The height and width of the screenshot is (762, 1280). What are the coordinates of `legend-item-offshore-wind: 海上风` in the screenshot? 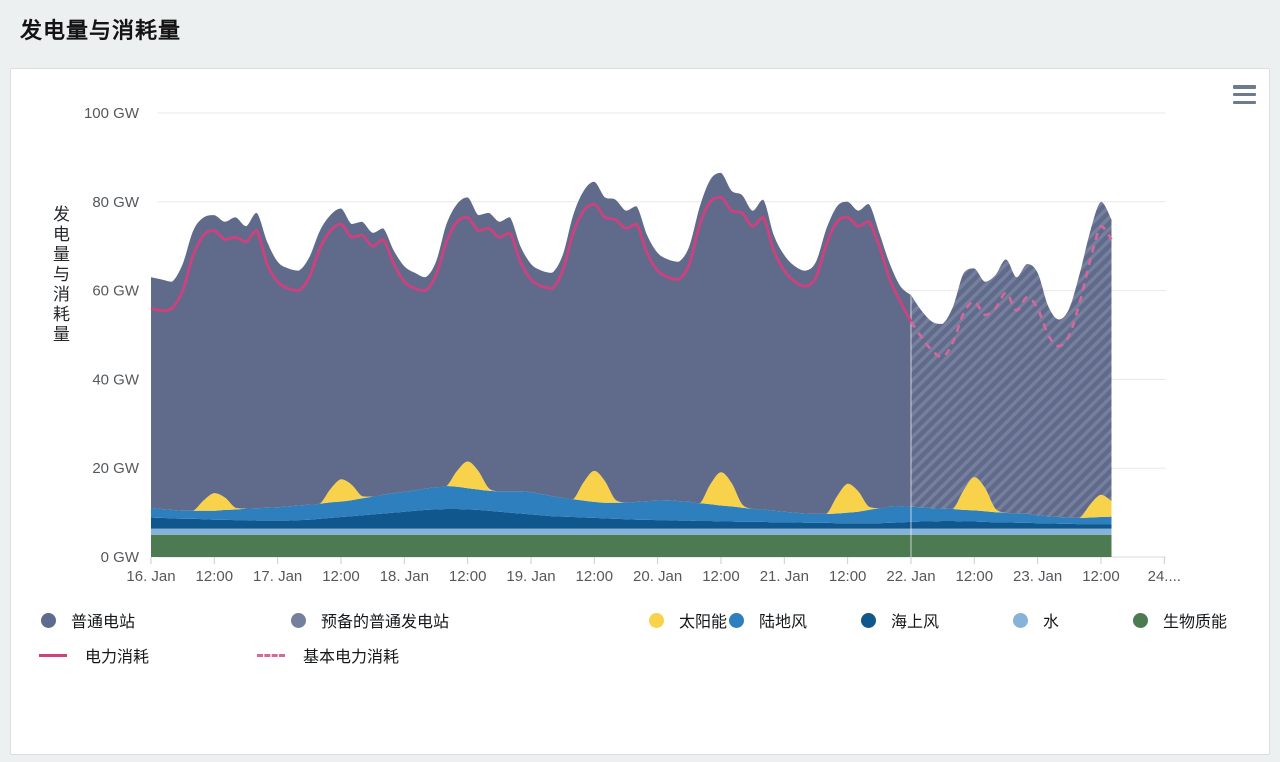 It's located at (900, 620).